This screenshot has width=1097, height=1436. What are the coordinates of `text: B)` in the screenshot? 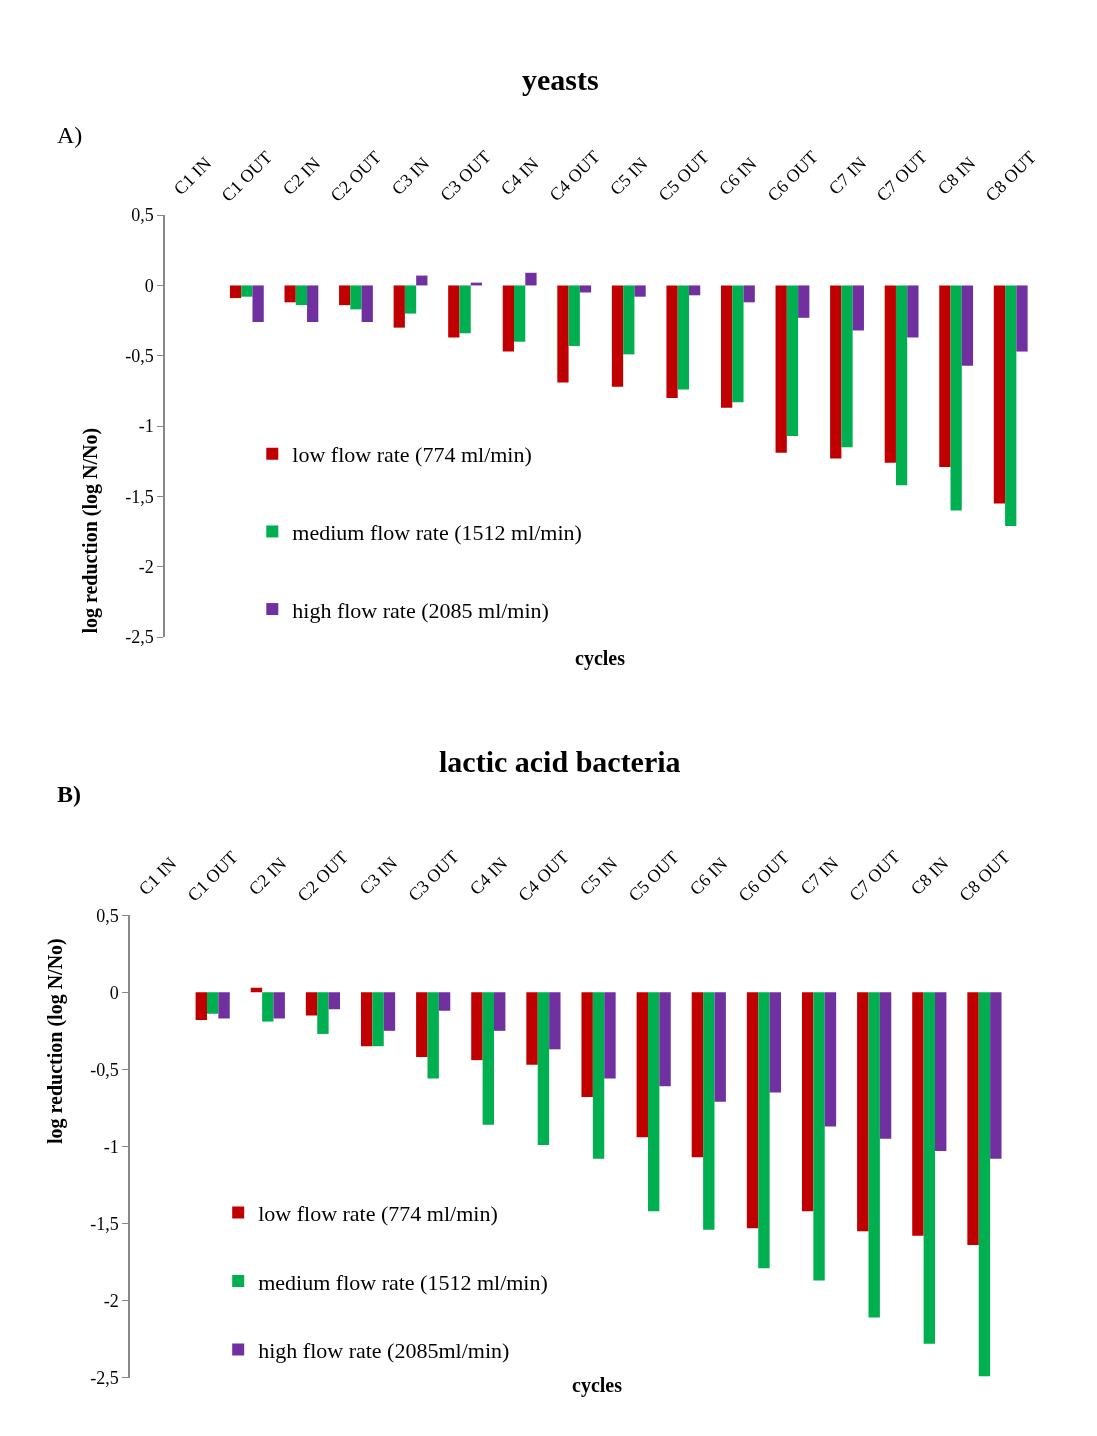 It's located at (69, 794).